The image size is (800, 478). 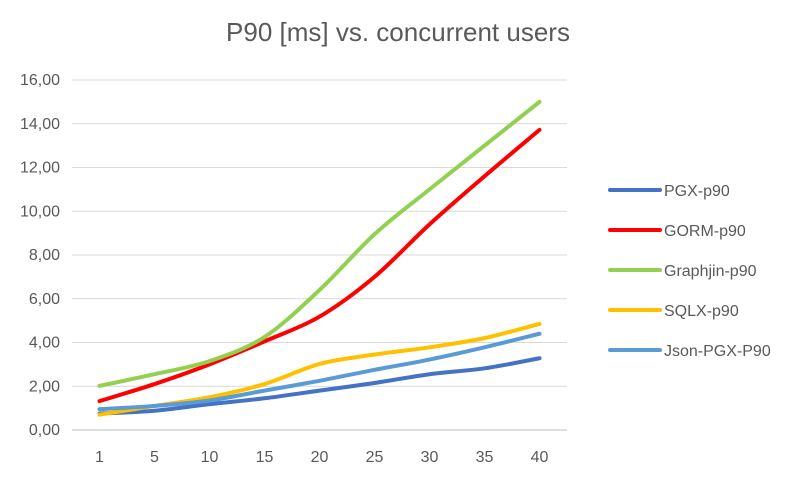 What do you see at coordinates (540, 457) in the screenshot?
I see `x-tick-label: 40` at bounding box center [540, 457].